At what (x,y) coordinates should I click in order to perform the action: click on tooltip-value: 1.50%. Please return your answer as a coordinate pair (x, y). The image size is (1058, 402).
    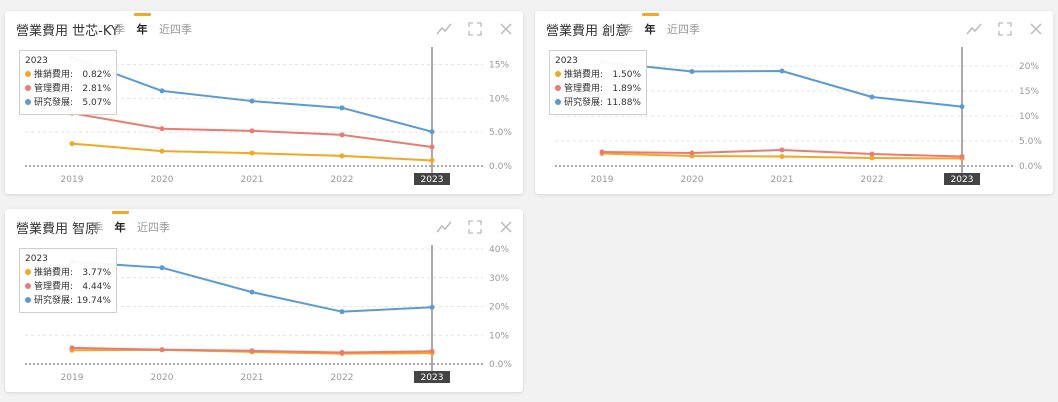
    Looking at the image, I should click on (626, 75).